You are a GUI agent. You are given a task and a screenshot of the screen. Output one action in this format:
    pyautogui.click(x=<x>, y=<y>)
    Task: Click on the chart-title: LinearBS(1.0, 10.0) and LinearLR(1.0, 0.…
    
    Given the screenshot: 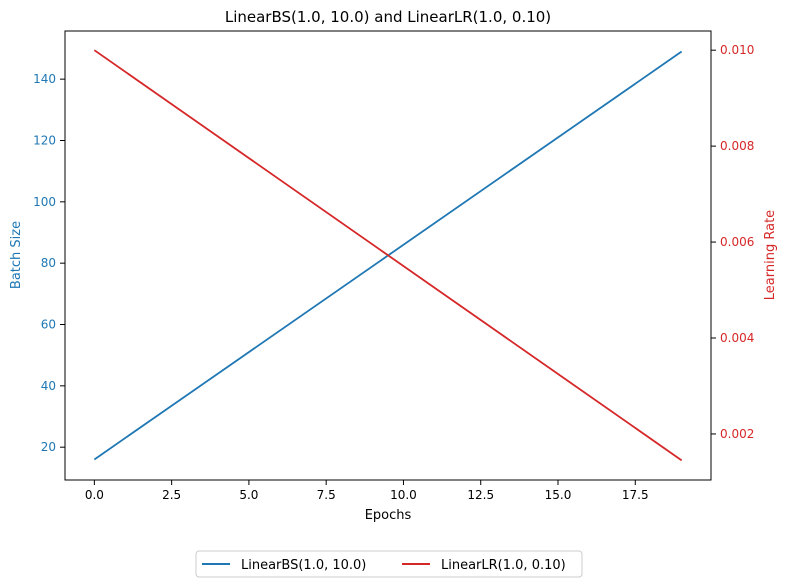 What is the action you would take?
    pyautogui.click(x=388, y=17)
    